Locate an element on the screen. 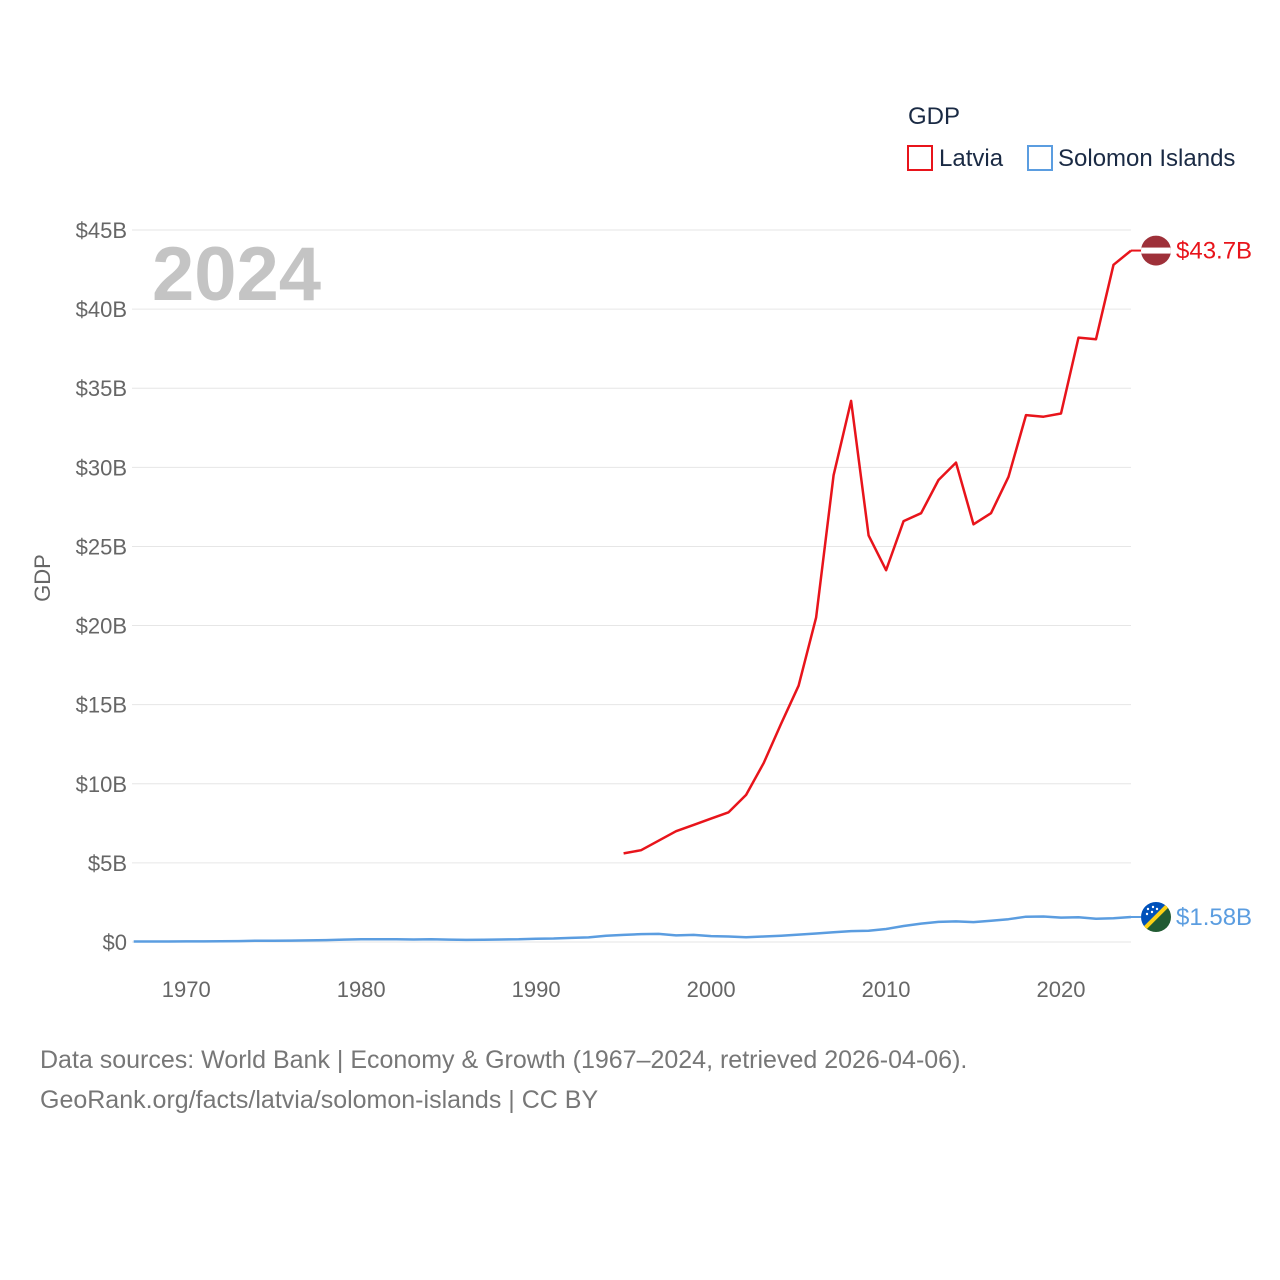  x-tick-label: 2010 is located at coordinates (886, 989).